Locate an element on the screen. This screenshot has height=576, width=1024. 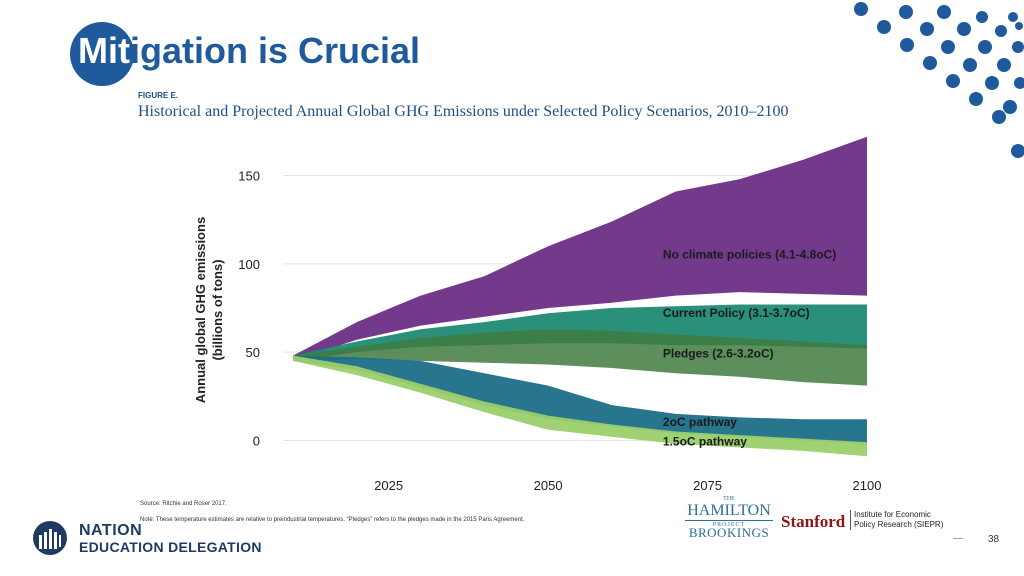
stanford-logo: Stanford is located at coordinates (813, 521).